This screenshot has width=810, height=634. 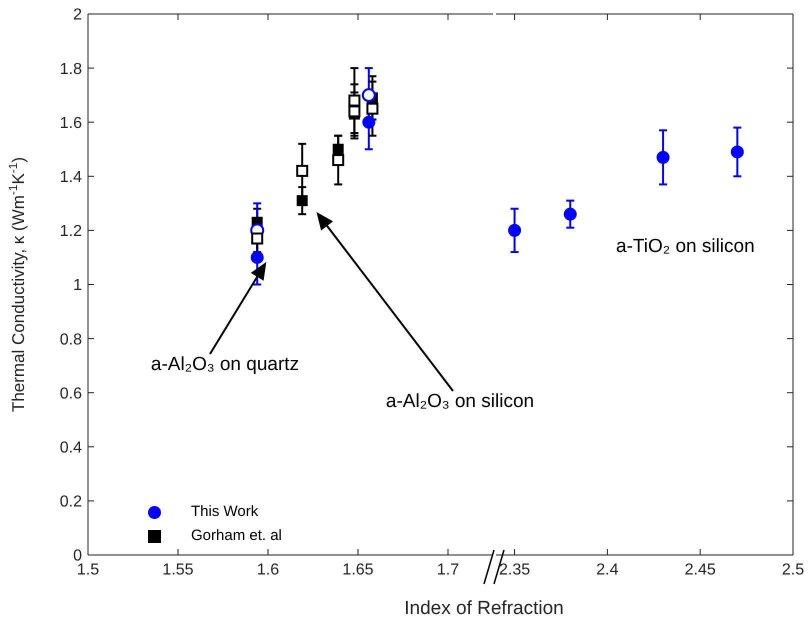 What do you see at coordinates (71, 123) in the screenshot?
I see `y-tick-label: 1.6` at bounding box center [71, 123].